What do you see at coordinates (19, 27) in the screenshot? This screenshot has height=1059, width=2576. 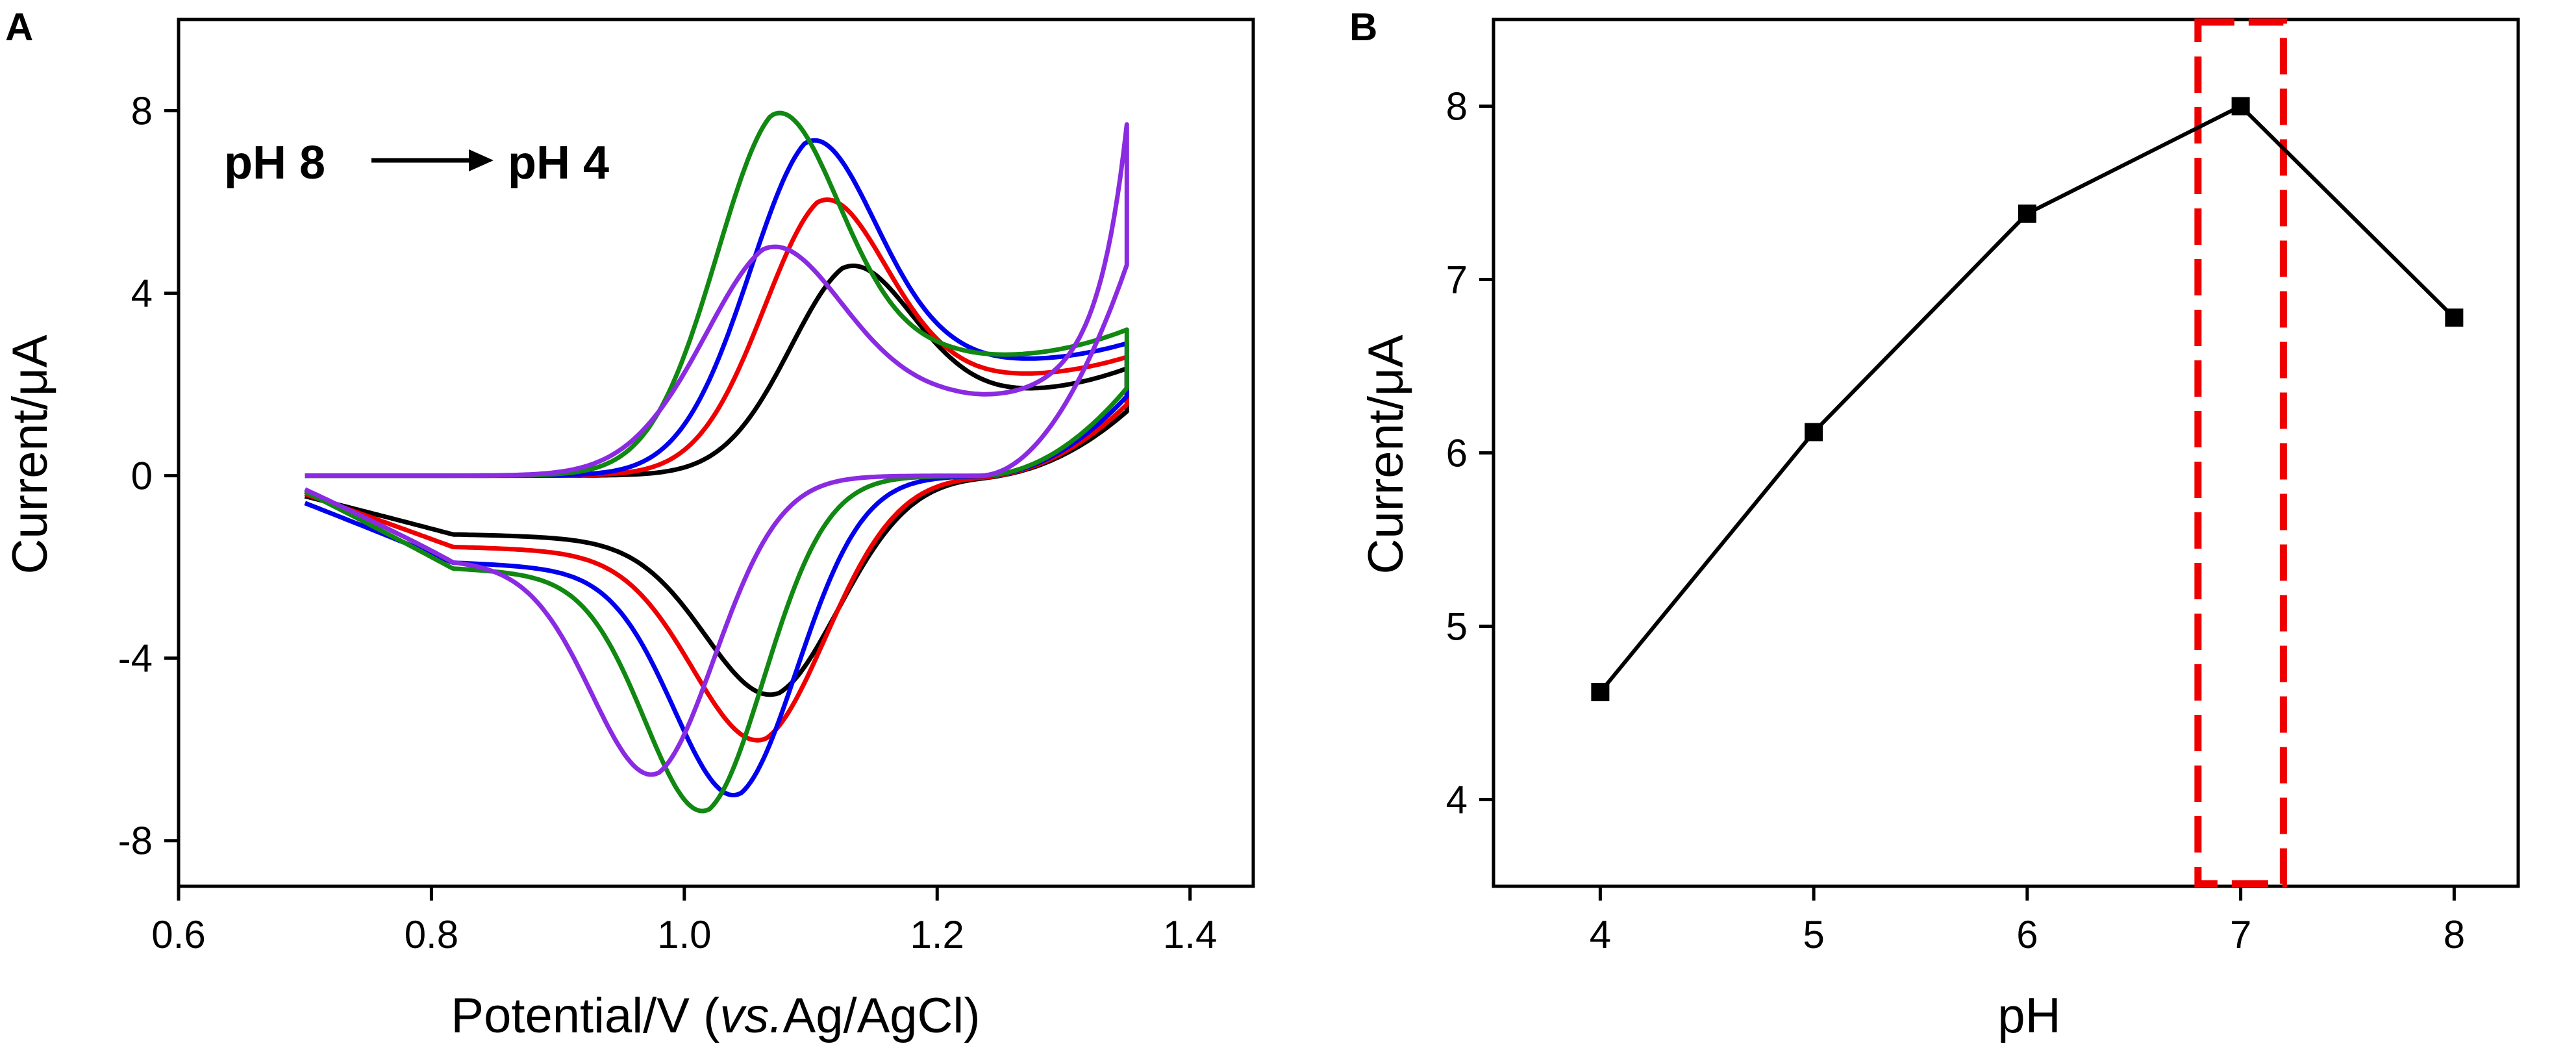 I see `panel-a-letter: A` at bounding box center [19, 27].